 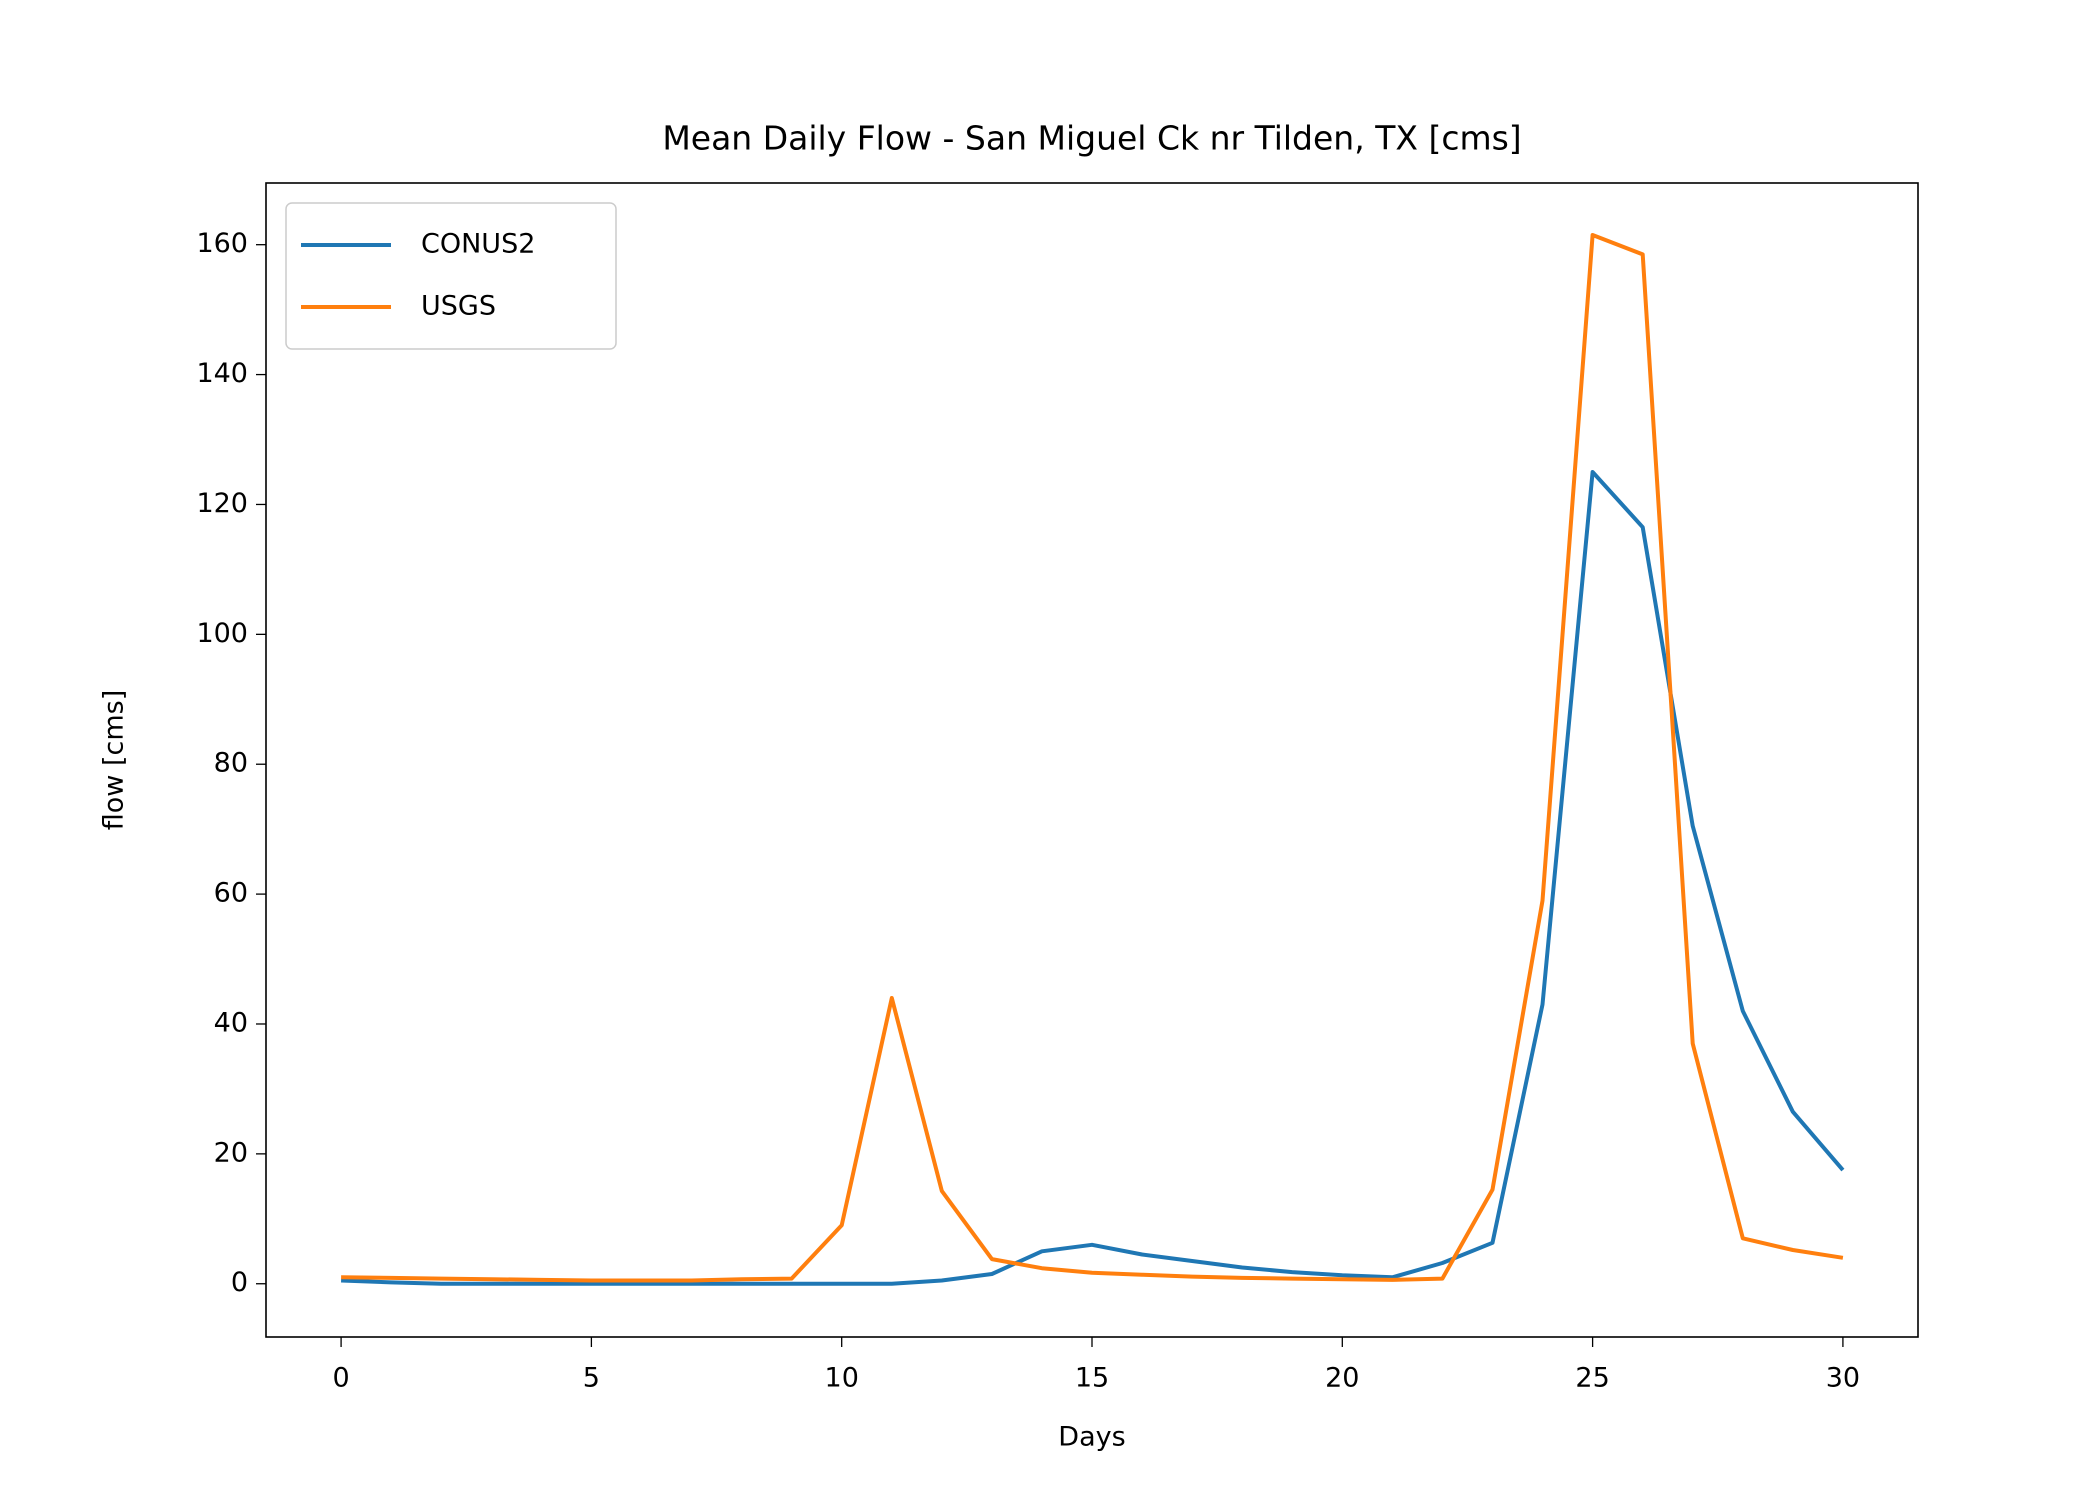 I want to click on legend-label: CONUS2, so click(x=478, y=244).